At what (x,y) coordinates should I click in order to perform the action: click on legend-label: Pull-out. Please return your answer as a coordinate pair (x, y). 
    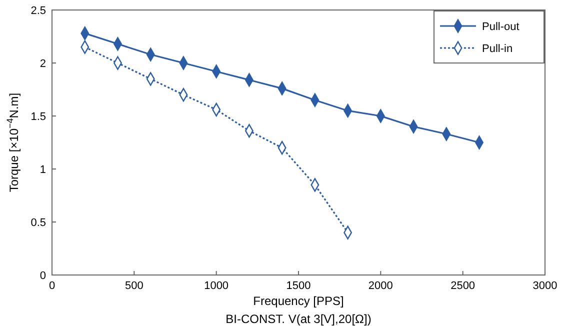
    Looking at the image, I should click on (501, 27).